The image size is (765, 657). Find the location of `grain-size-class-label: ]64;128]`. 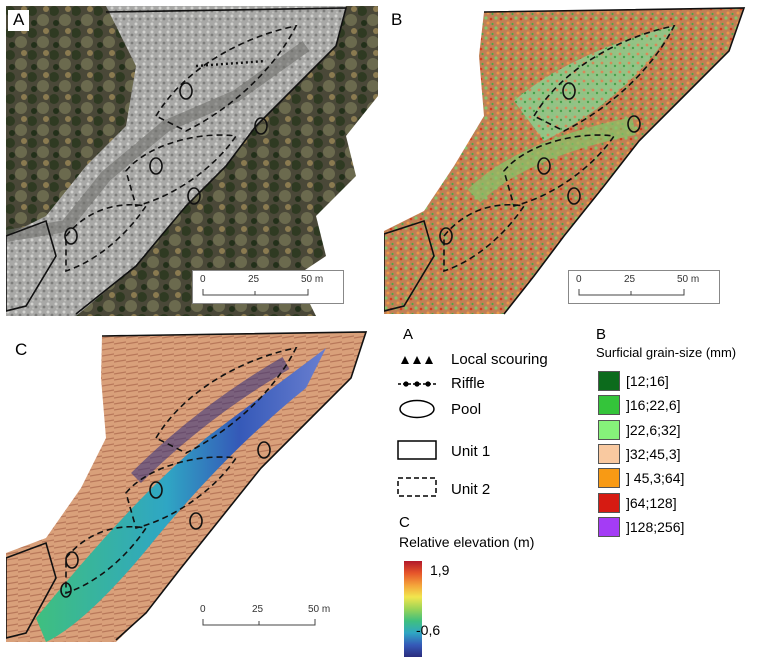

grain-size-class-label: ]64;128] is located at coordinates (651, 502).